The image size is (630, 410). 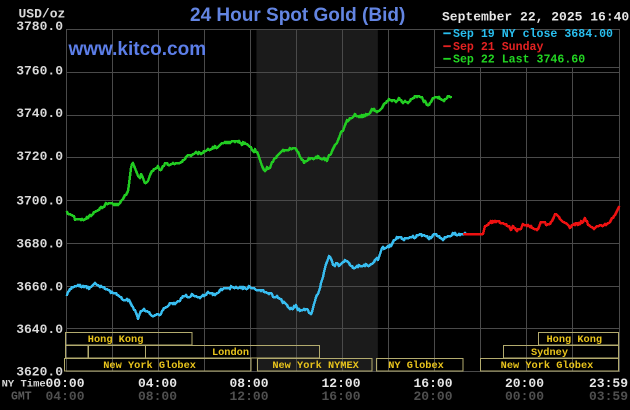 What do you see at coordinates (315, 366) in the screenshot?
I see `svg-text: New York NYMEX` at bounding box center [315, 366].